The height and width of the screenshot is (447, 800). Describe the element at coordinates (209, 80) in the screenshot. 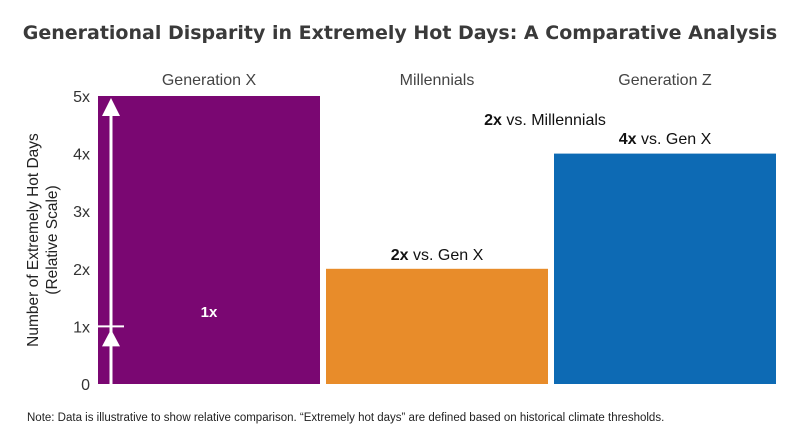

I see `category-label: Generation X` at that location.